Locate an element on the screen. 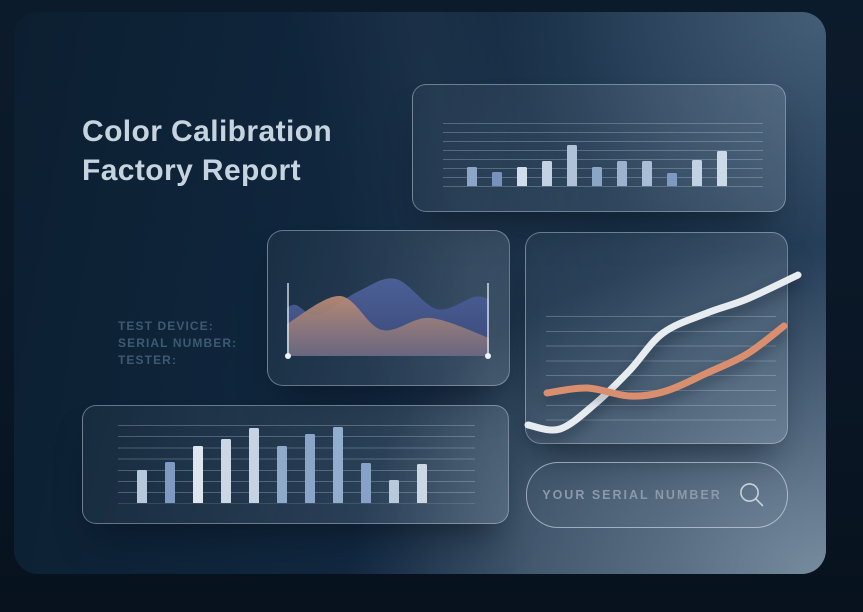 Image resolution: width=863 pixels, height=612 pixels. page-title: Color Calibration Factory Report is located at coordinates (207, 151).